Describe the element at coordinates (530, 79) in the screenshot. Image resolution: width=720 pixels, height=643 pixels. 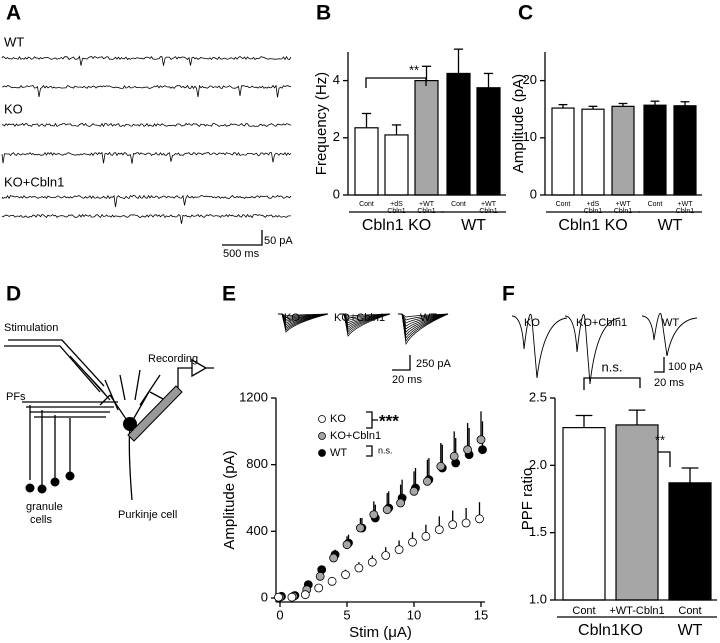
I see `y-tick-label: 20` at that location.